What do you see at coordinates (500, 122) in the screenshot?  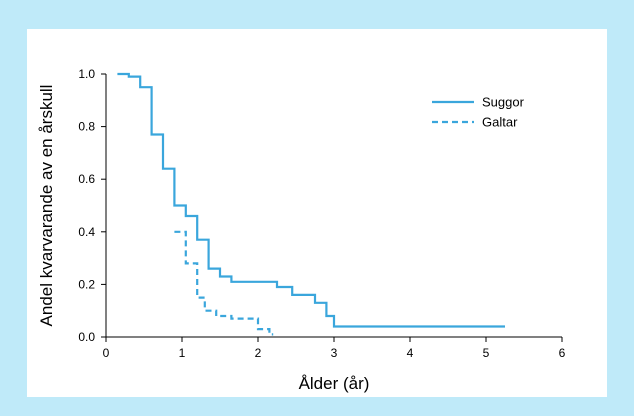 I see `legend-label-galtar: Galtar` at bounding box center [500, 122].